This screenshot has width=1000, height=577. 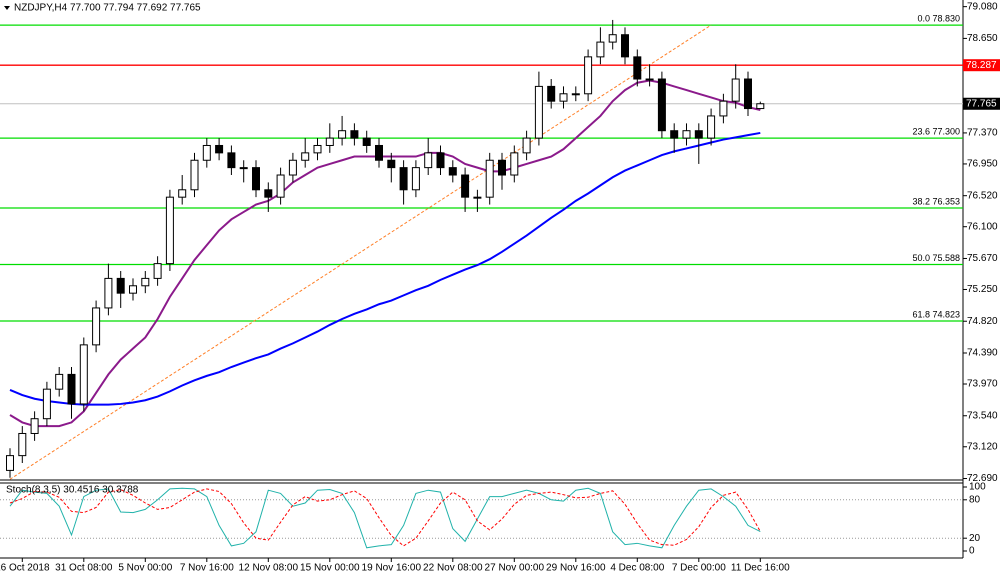 I want to click on y-tick-label: 78.650, so click(x=982, y=38).